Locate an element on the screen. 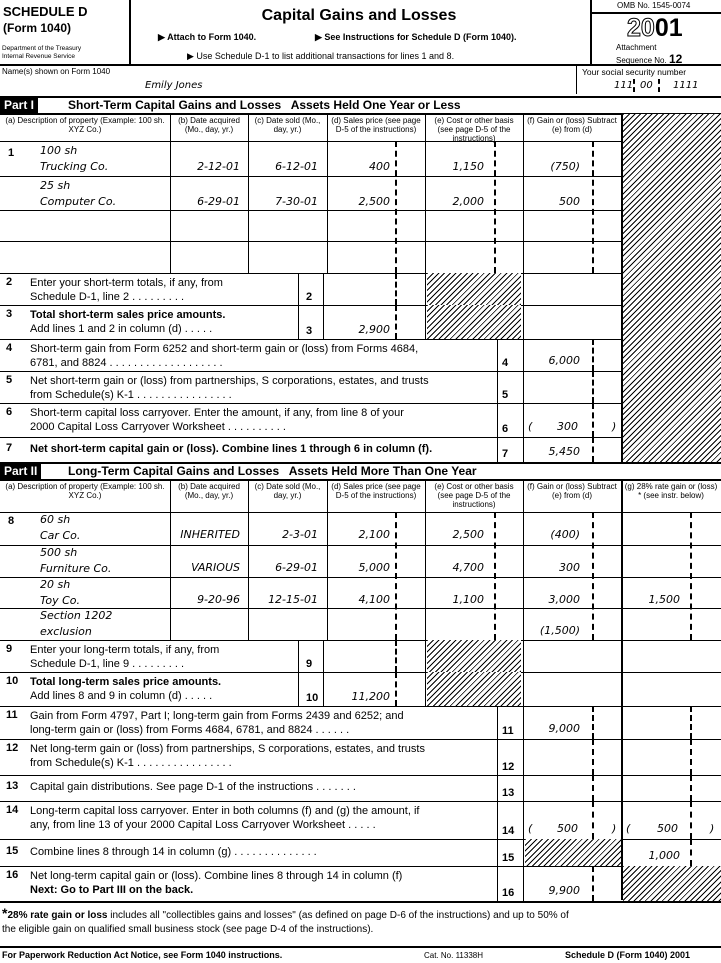 This screenshot has width=721, height=963. line-box-number: 5 is located at coordinates (505, 395).